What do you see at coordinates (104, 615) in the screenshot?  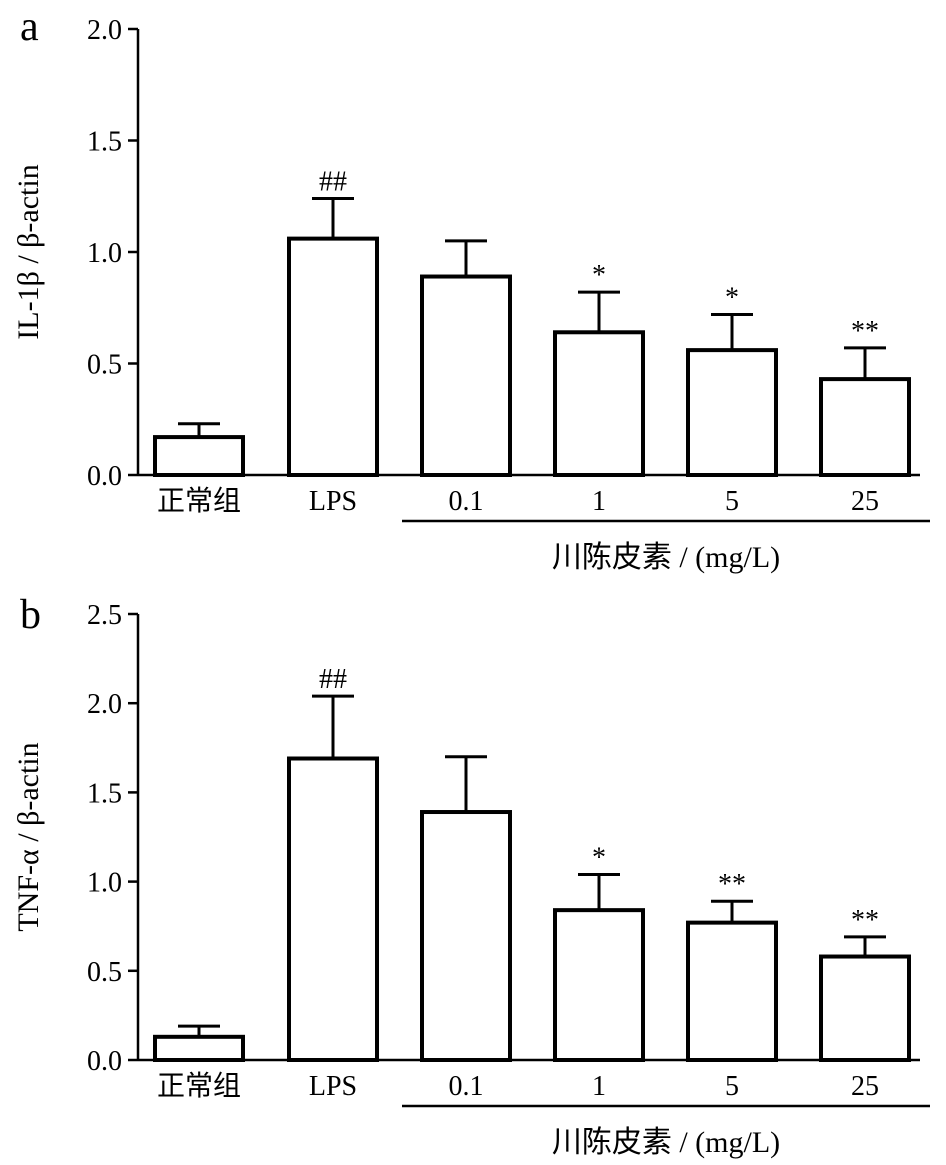 I see `y-tick-label: 2.5` at bounding box center [104, 615].